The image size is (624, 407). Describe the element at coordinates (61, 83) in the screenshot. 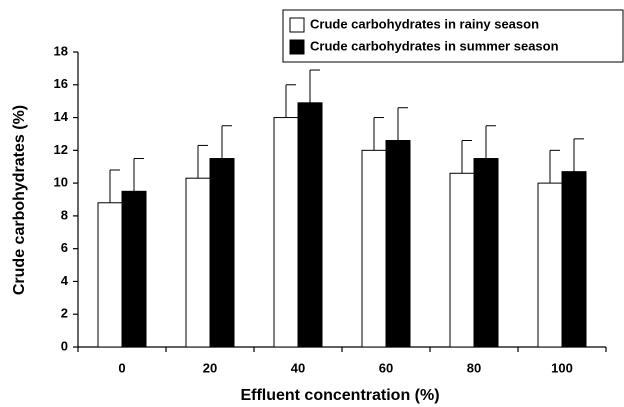

I see `y-tick-label: 16` at that location.